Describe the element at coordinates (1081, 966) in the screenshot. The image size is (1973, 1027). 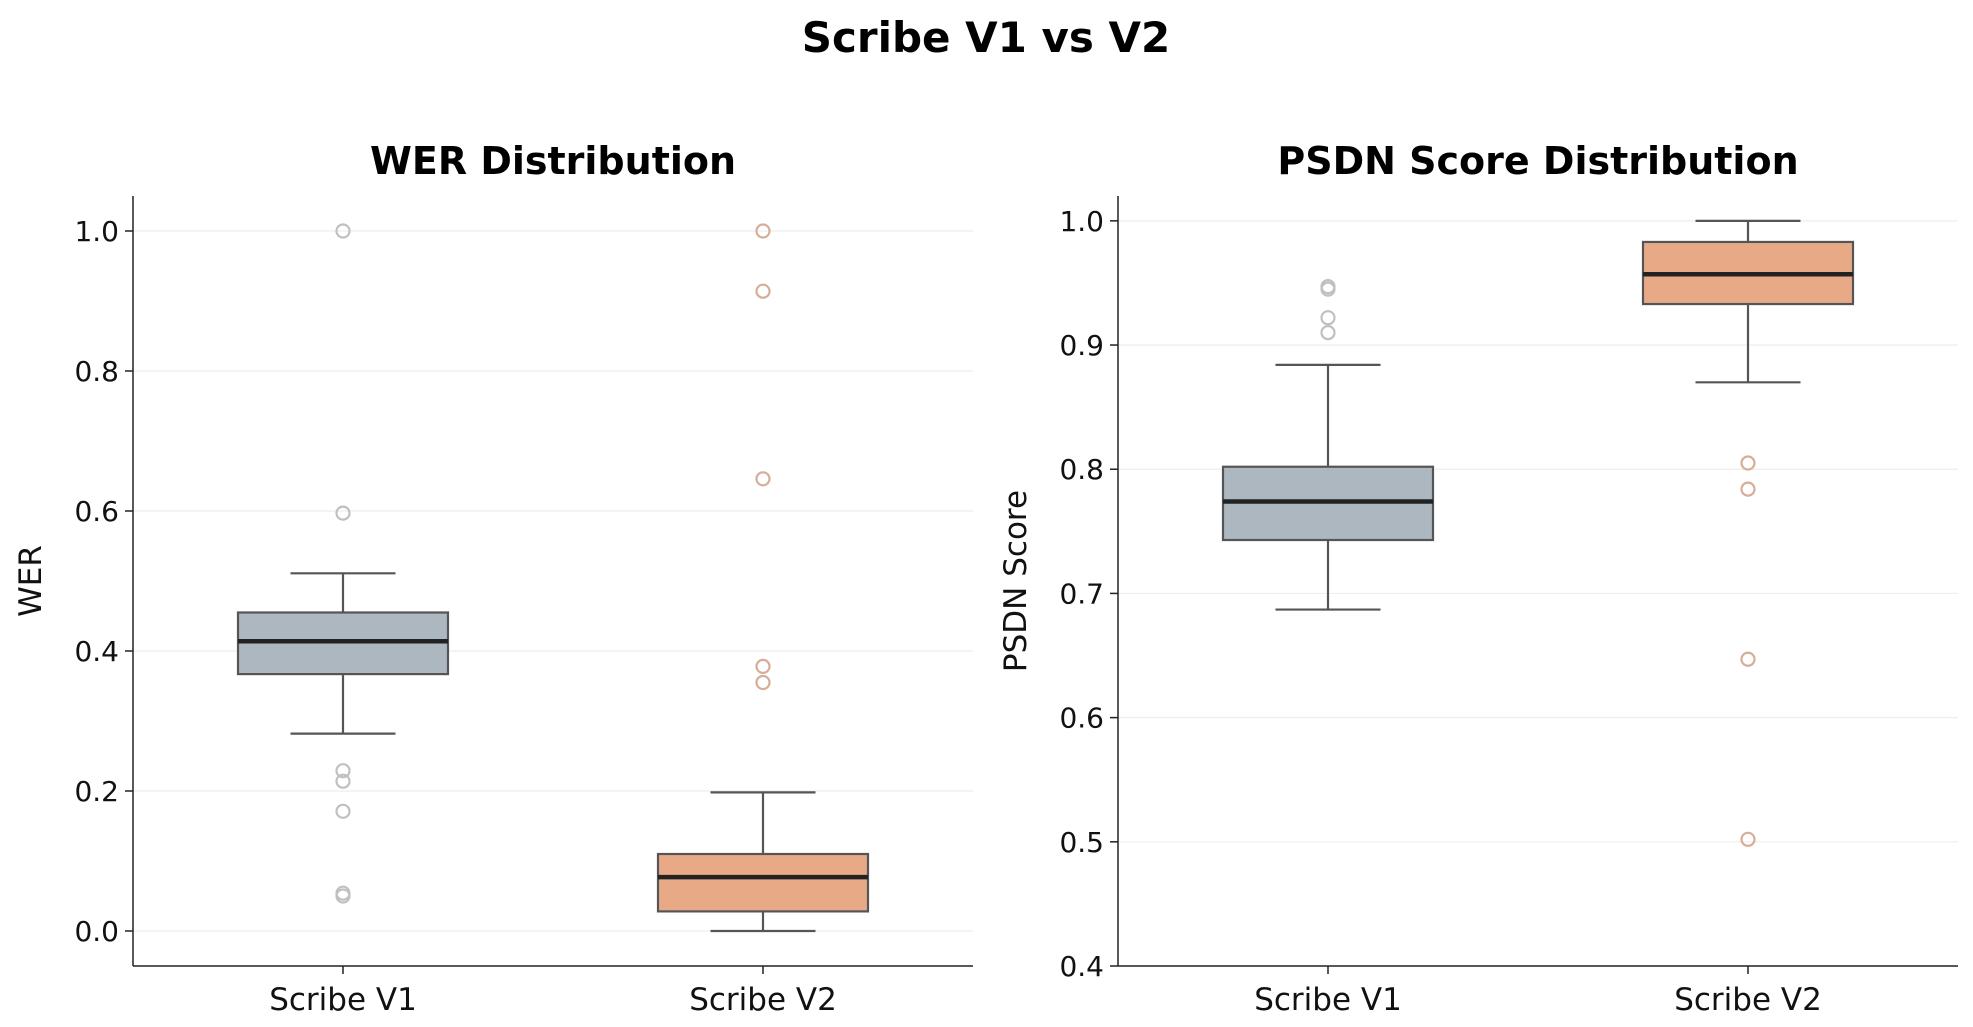
I see `psdn-ytick-label: 0.4` at that location.